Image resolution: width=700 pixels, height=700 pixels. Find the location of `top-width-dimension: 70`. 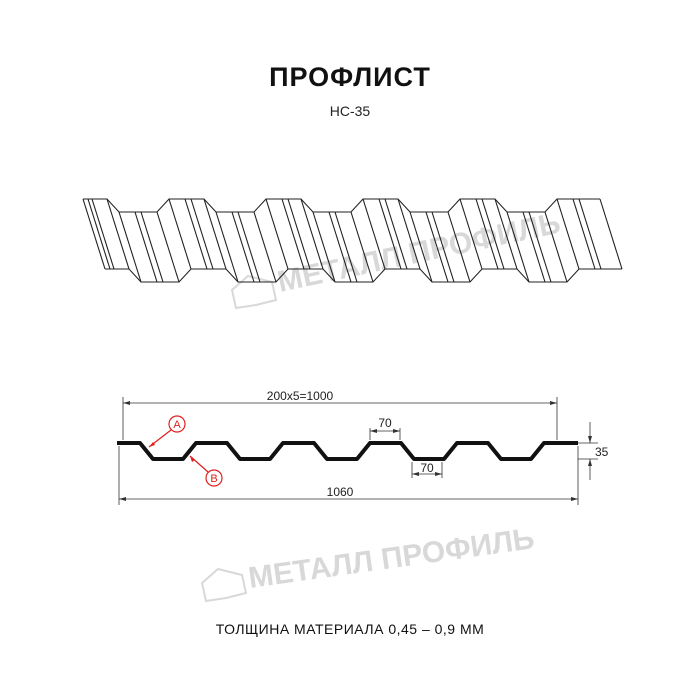

top-width-dimension: 70 is located at coordinates (385, 423).